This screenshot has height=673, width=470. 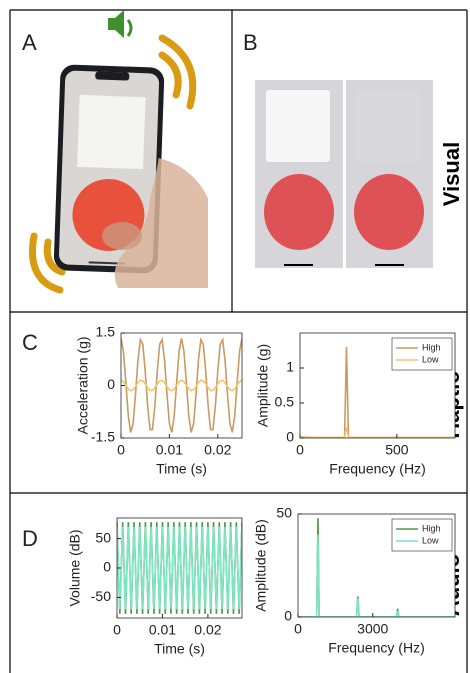 I want to click on panel-label: D, so click(x=30, y=538).